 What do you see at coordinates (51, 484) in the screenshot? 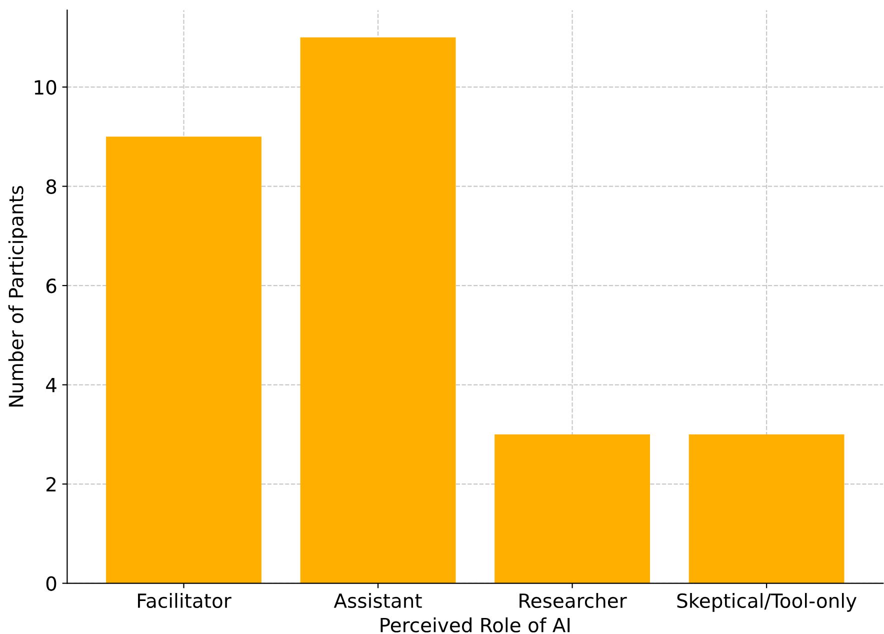
I see `y-tick-label: 2` at bounding box center [51, 484].